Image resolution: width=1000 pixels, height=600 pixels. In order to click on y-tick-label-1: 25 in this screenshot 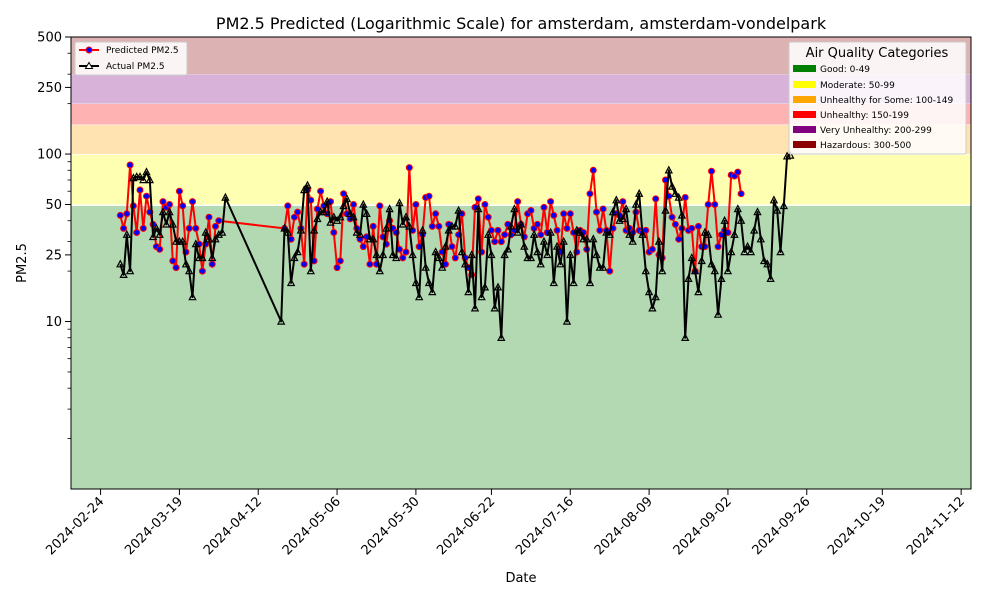, I will do `click(53, 255)`.